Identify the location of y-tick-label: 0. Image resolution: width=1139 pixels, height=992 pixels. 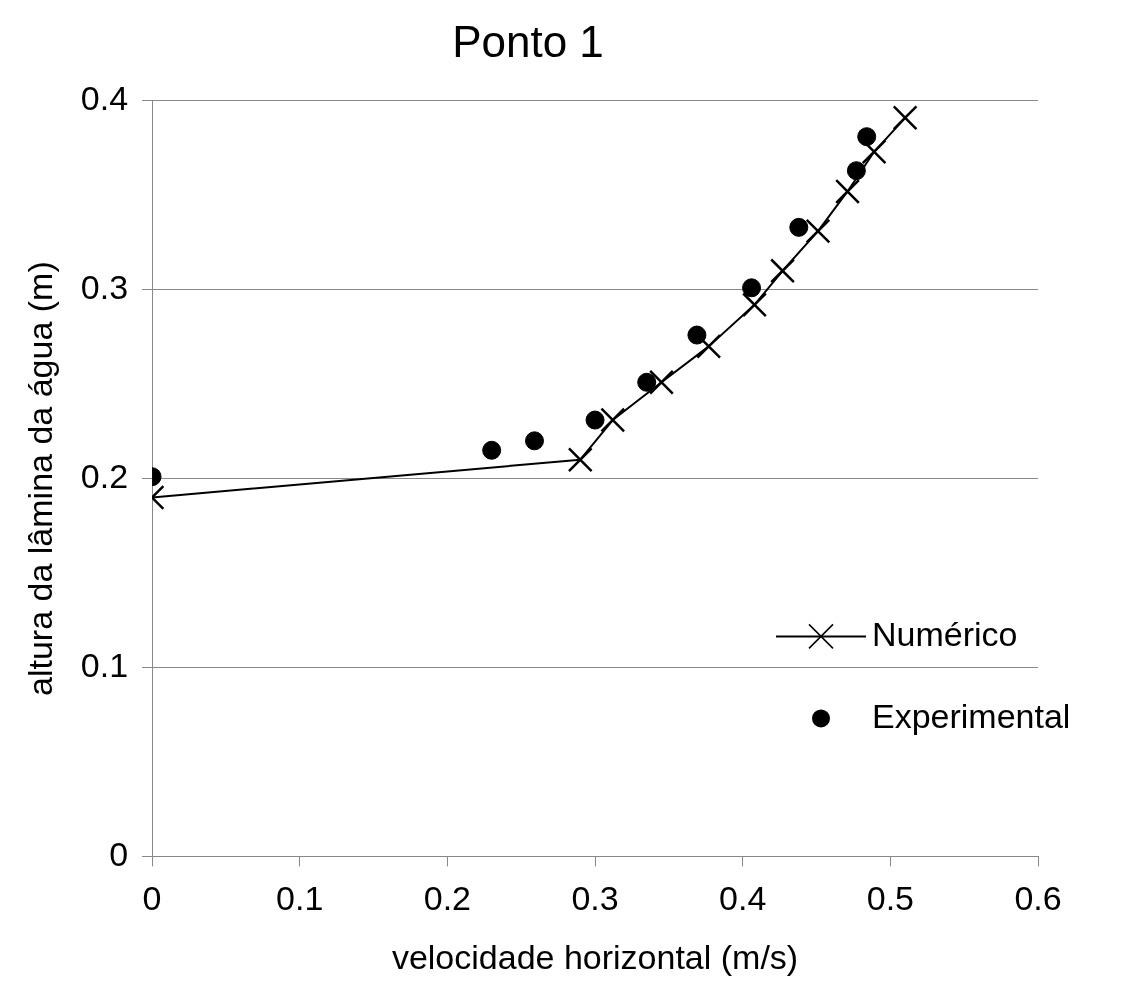
(119, 853).